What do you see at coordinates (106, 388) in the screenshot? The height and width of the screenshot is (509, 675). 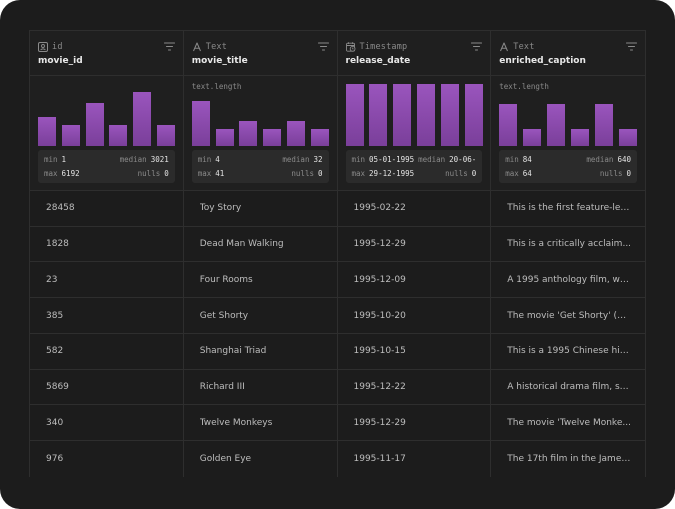 I see `table-cell: 5869` at bounding box center [106, 388].